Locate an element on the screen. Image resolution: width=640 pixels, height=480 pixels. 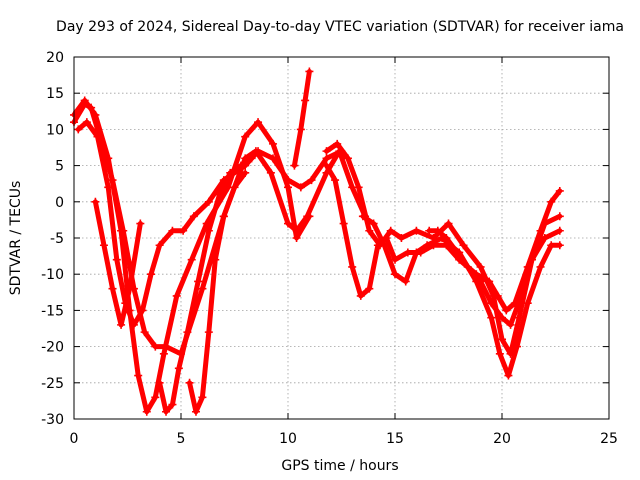
y-tick-label: 5 is located at coordinates (59, 167).